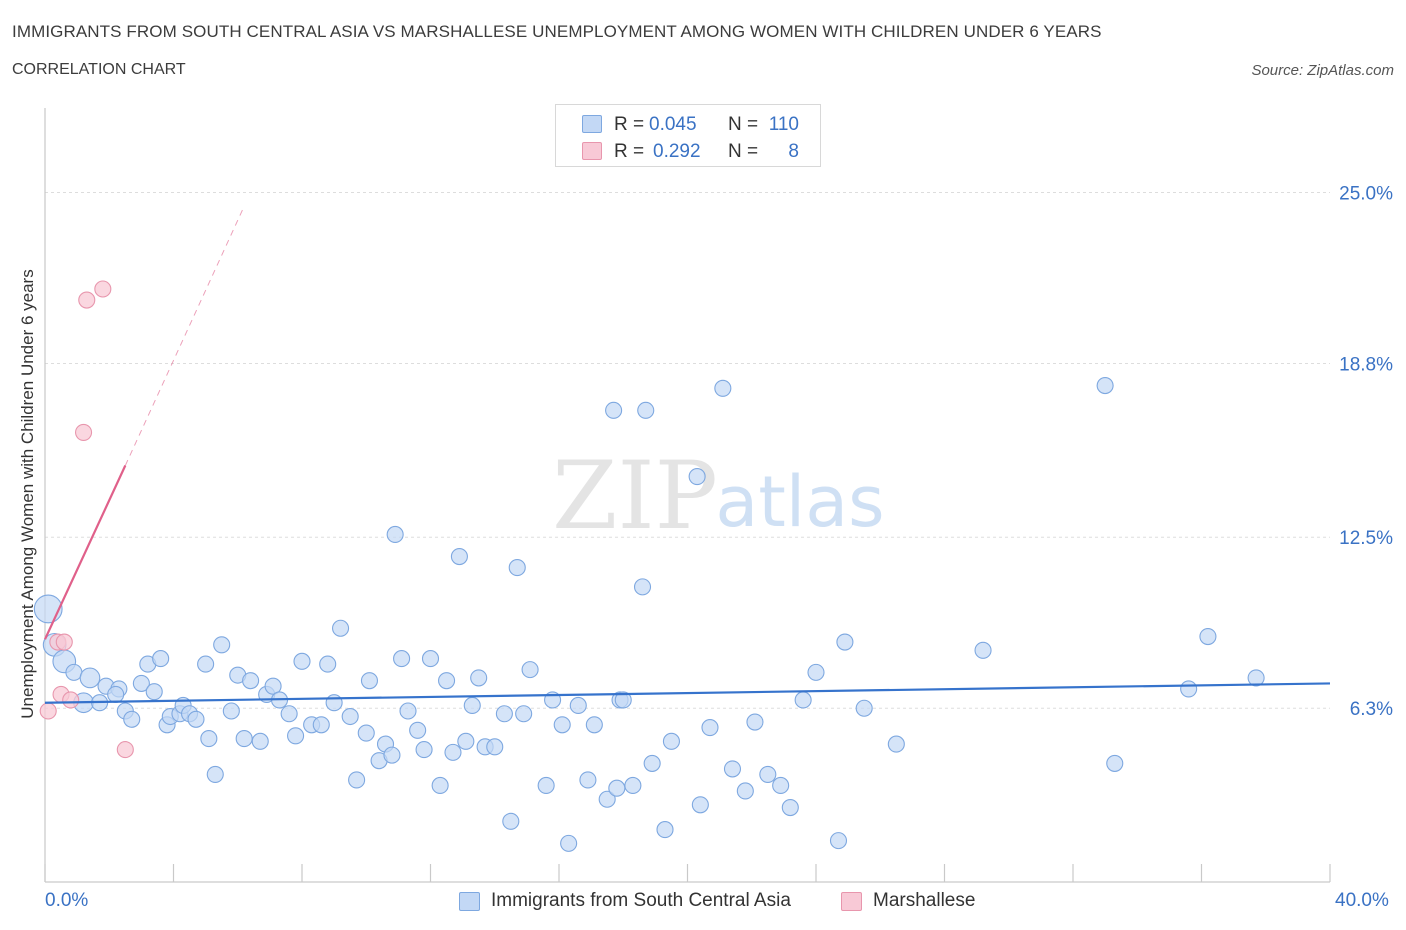 The image size is (1406, 930). I want to click on watermark-zip: ZIP, so click(635, 496).